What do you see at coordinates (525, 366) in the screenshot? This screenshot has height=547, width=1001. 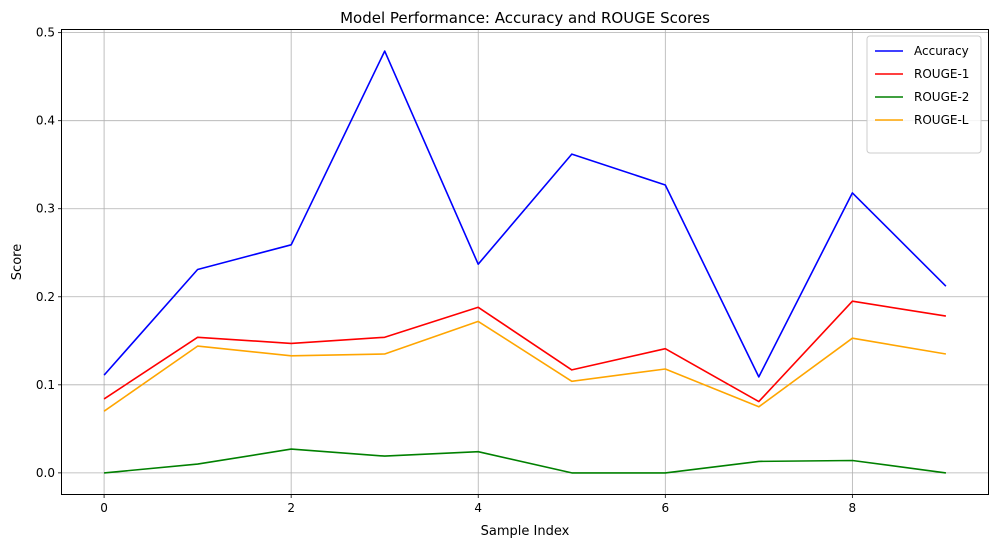 I see `series-line-rouge-l` at bounding box center [525, 366].